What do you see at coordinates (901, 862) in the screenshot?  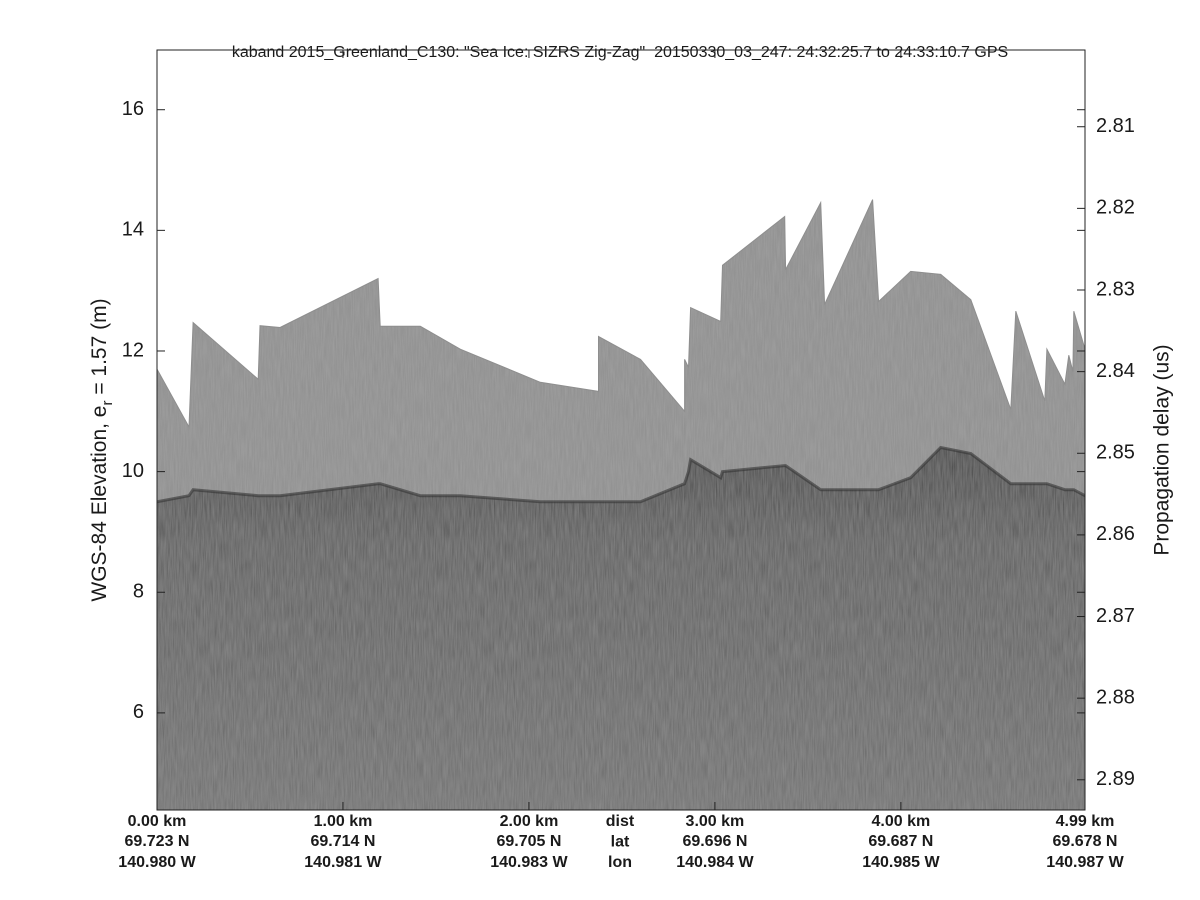 I see `lon-label: 140.985 W` at bounding box center [901, 862].